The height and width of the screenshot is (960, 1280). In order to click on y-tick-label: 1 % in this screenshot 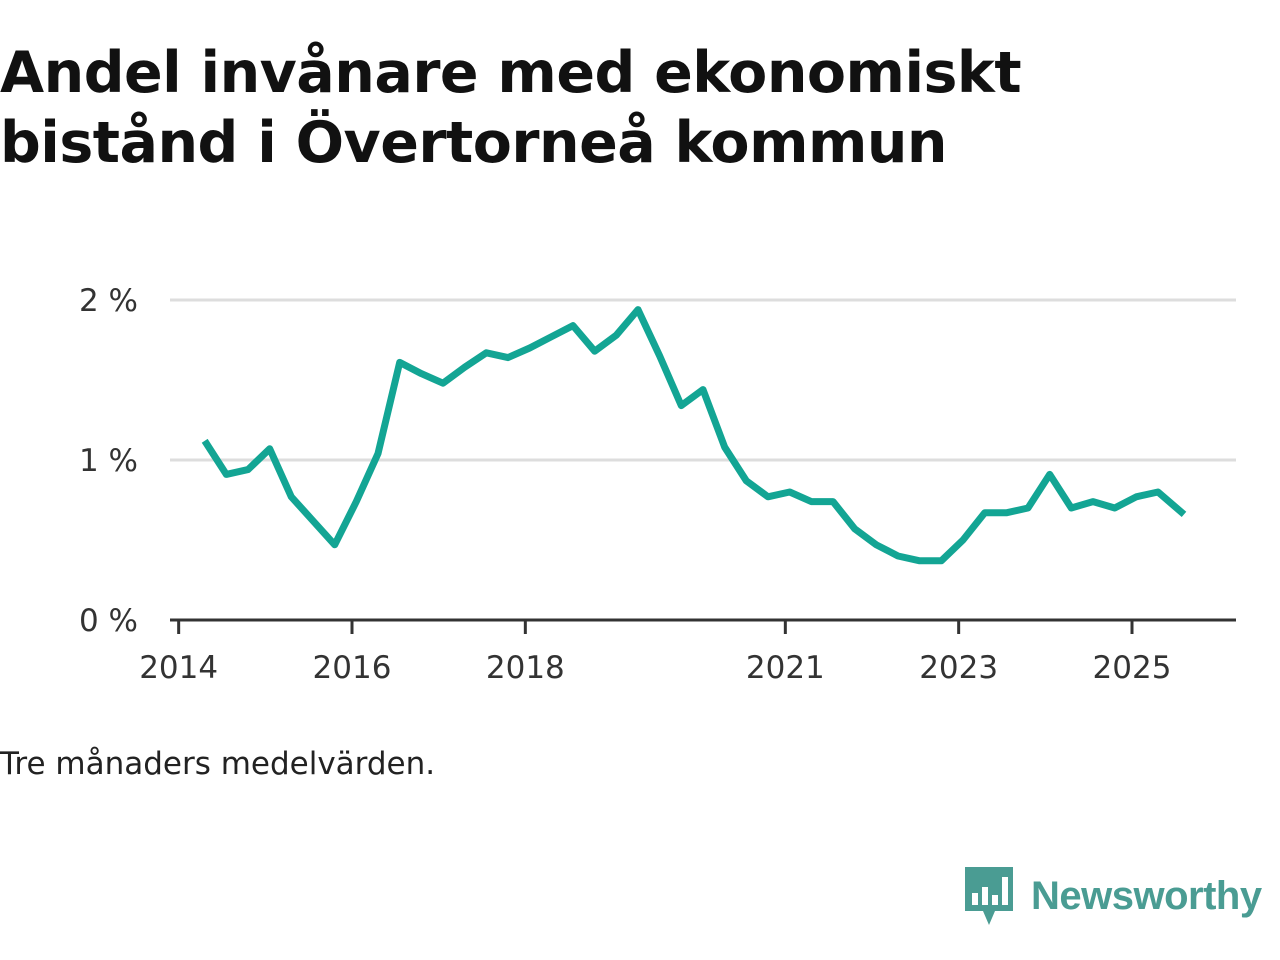, I will do `click(108, 461)`.